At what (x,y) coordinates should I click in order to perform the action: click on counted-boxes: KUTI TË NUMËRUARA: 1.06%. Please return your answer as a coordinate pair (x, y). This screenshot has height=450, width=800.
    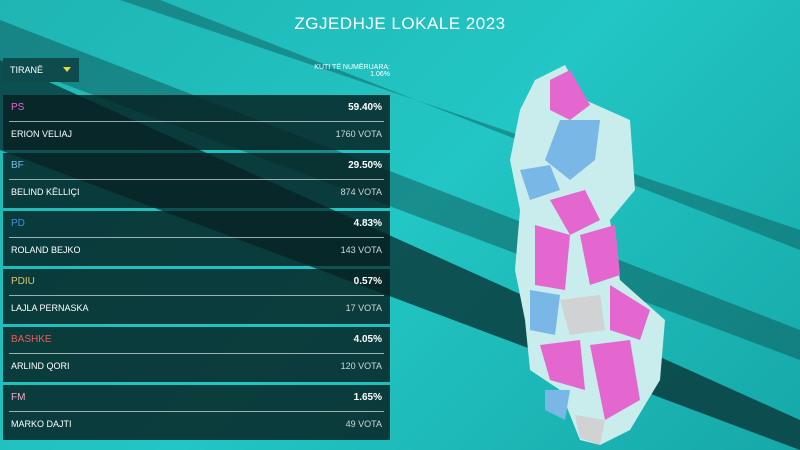
    Looking at the image, I should click on (352, 71).